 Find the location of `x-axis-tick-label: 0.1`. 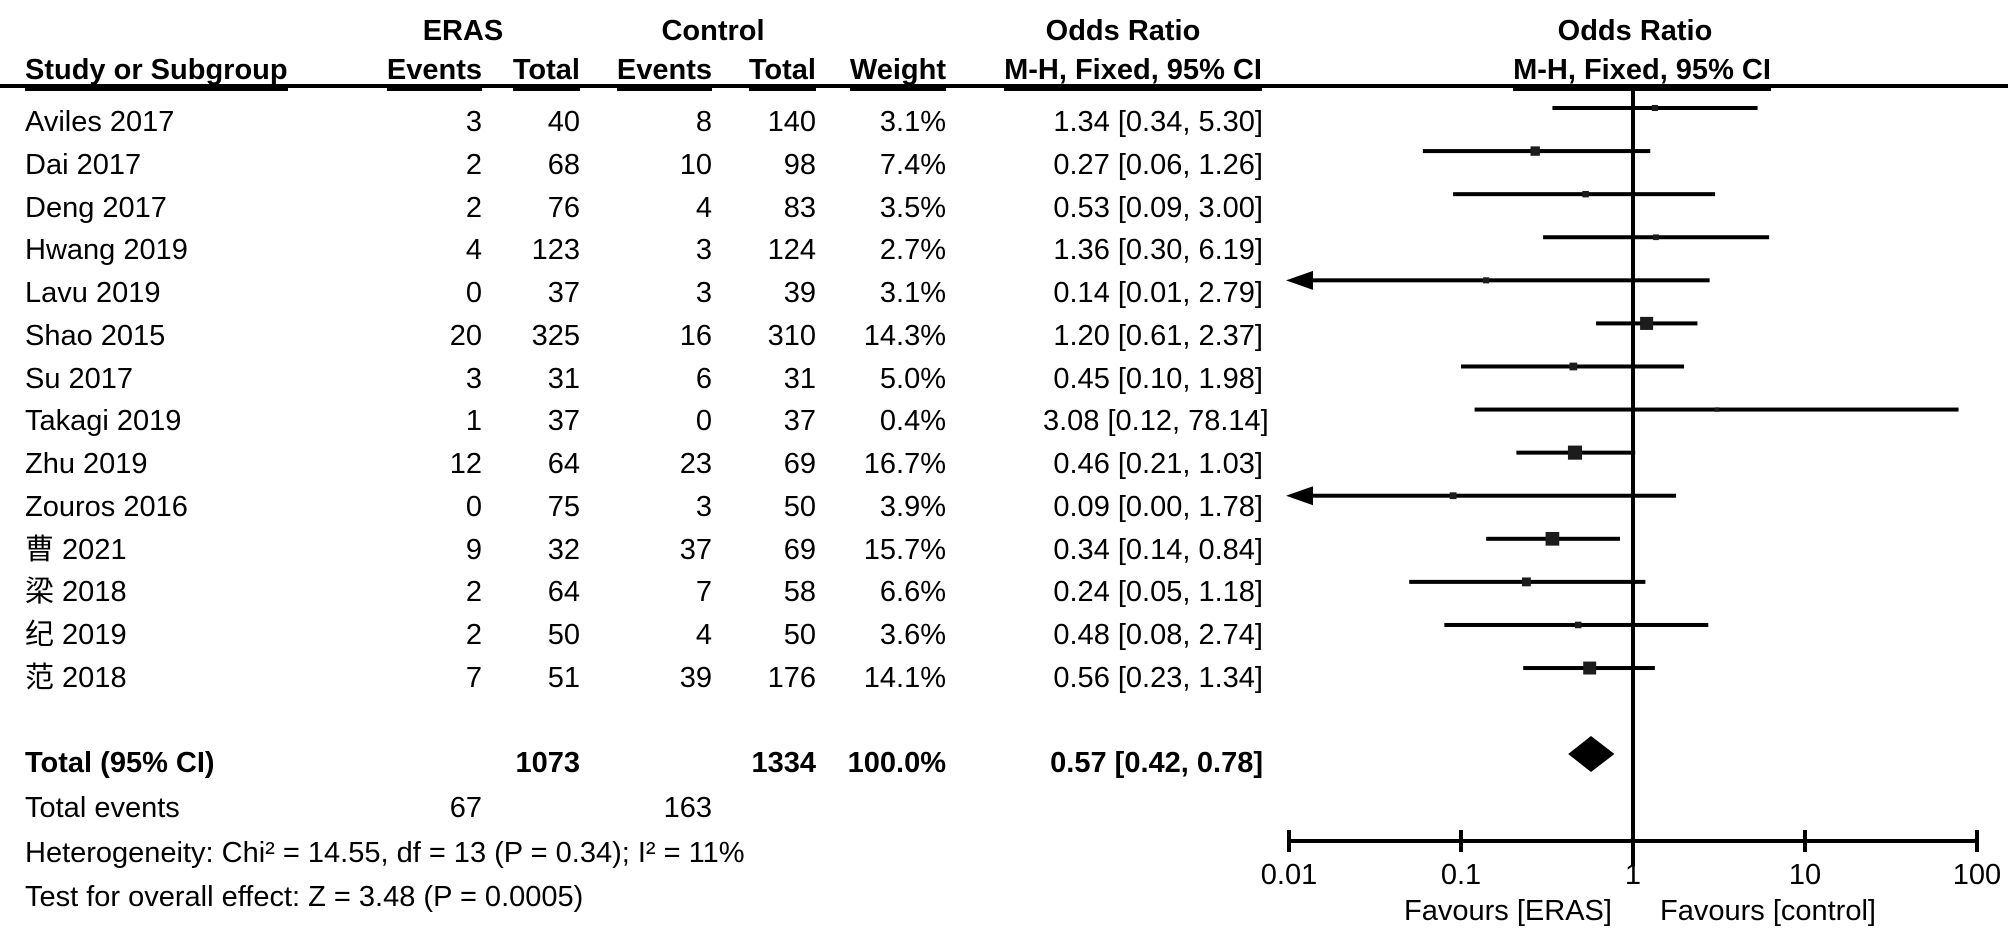

x-axis-tick-label: 0.1 is located at coordinates (1461, 875).